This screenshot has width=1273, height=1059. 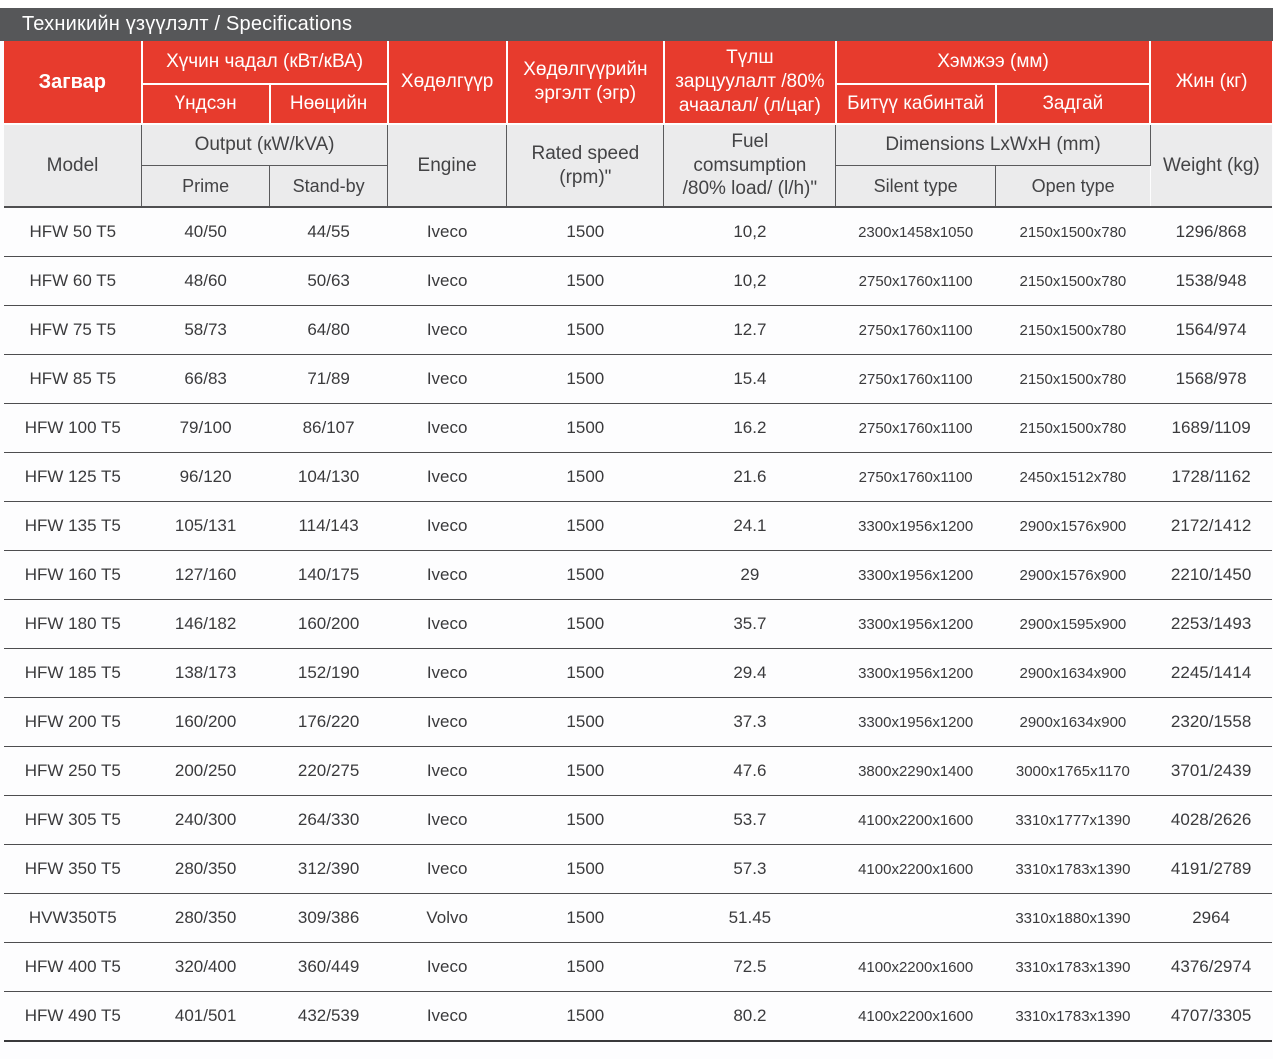 What do you see at coordinates (73, 624) in the screenshot?
I see `cell-model: HFW 180 T5` at bounding box center [73, 624].